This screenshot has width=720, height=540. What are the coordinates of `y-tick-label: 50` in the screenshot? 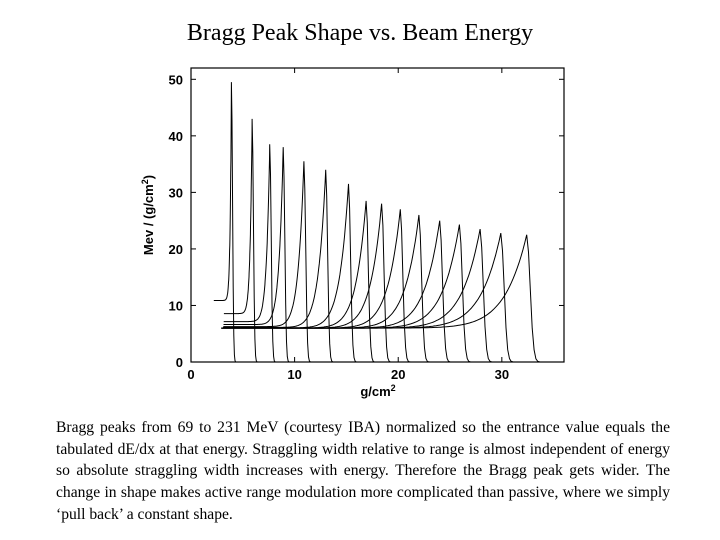 It's located at (176, 79).